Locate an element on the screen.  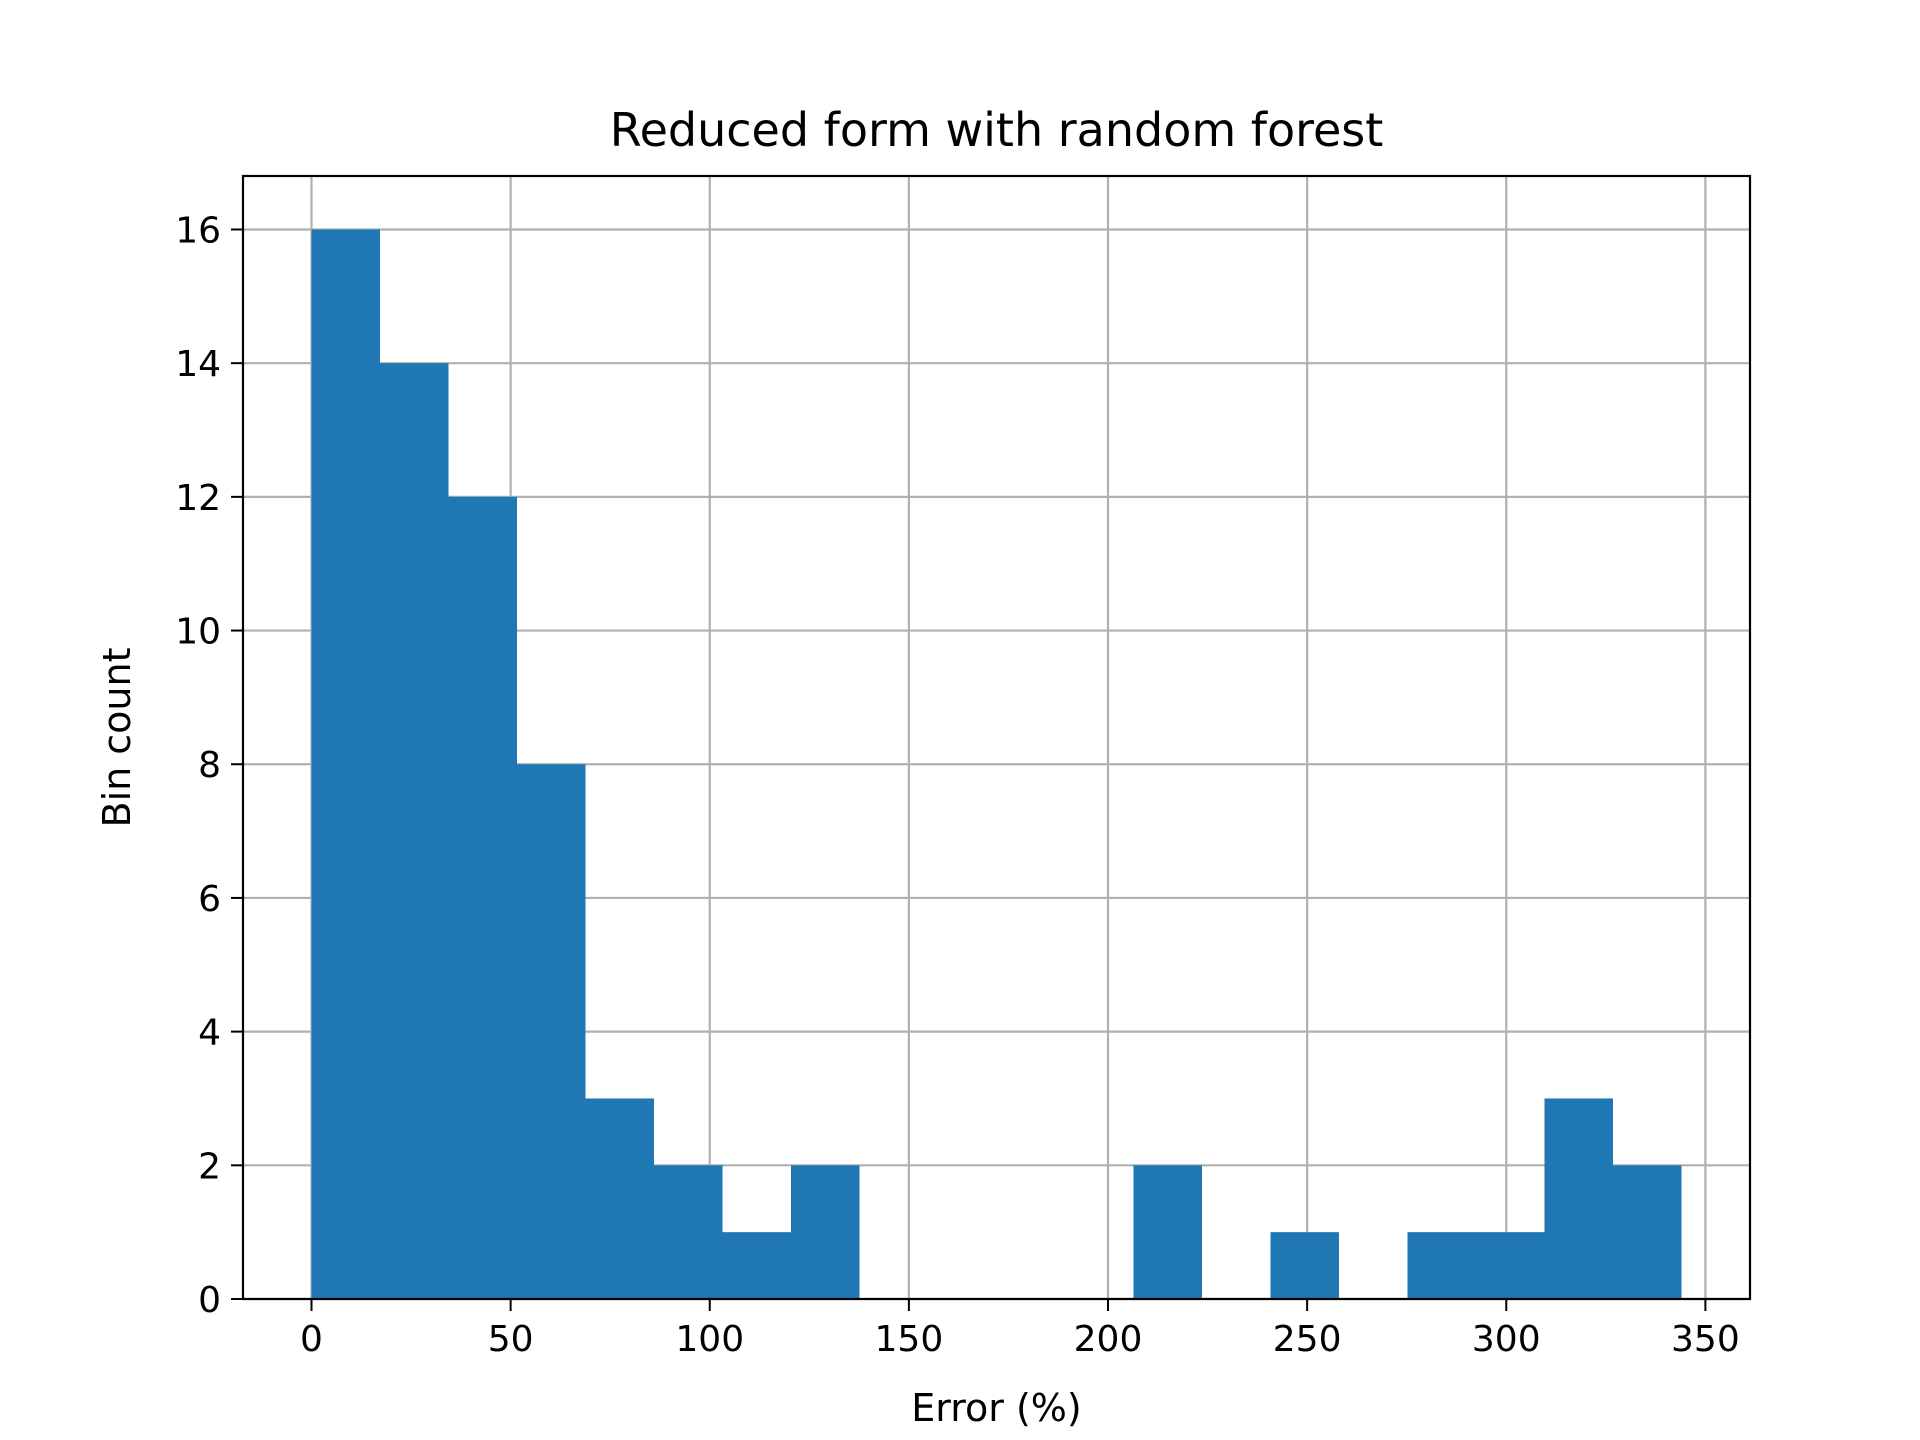
x-tick-label: 0 is located at coordinates (311, 1339).